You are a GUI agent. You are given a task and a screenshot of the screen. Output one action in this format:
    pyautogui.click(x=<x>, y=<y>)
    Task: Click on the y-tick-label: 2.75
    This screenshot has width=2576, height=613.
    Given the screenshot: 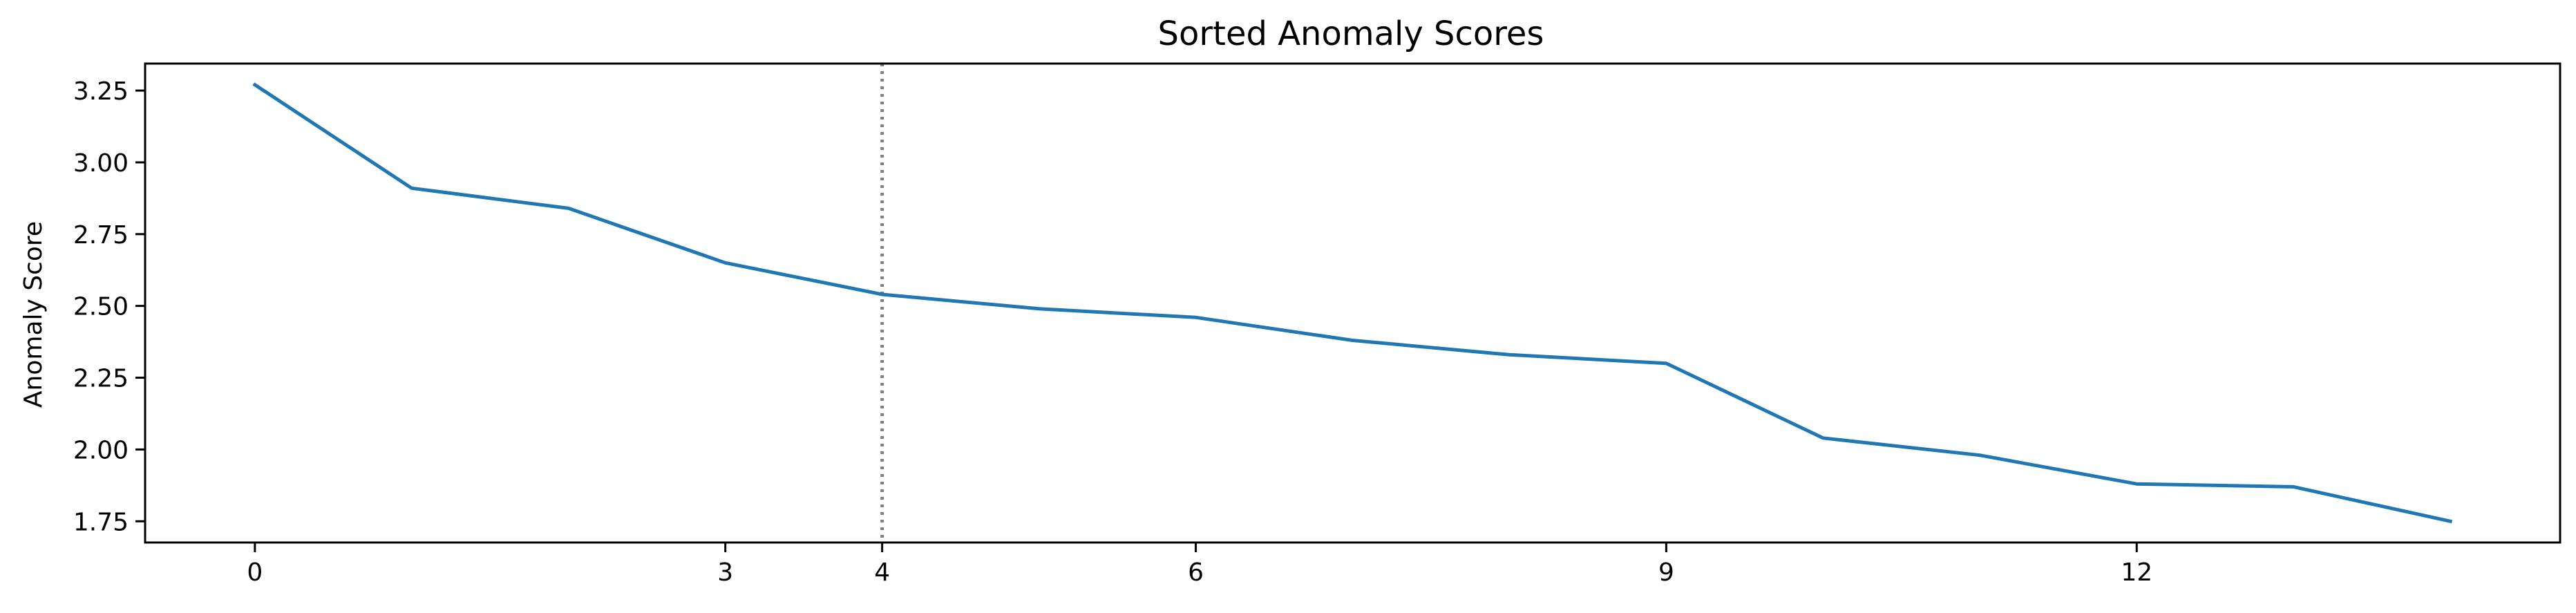 What is the action you would take?
    pyautogui.click(x=101, y=235)
    